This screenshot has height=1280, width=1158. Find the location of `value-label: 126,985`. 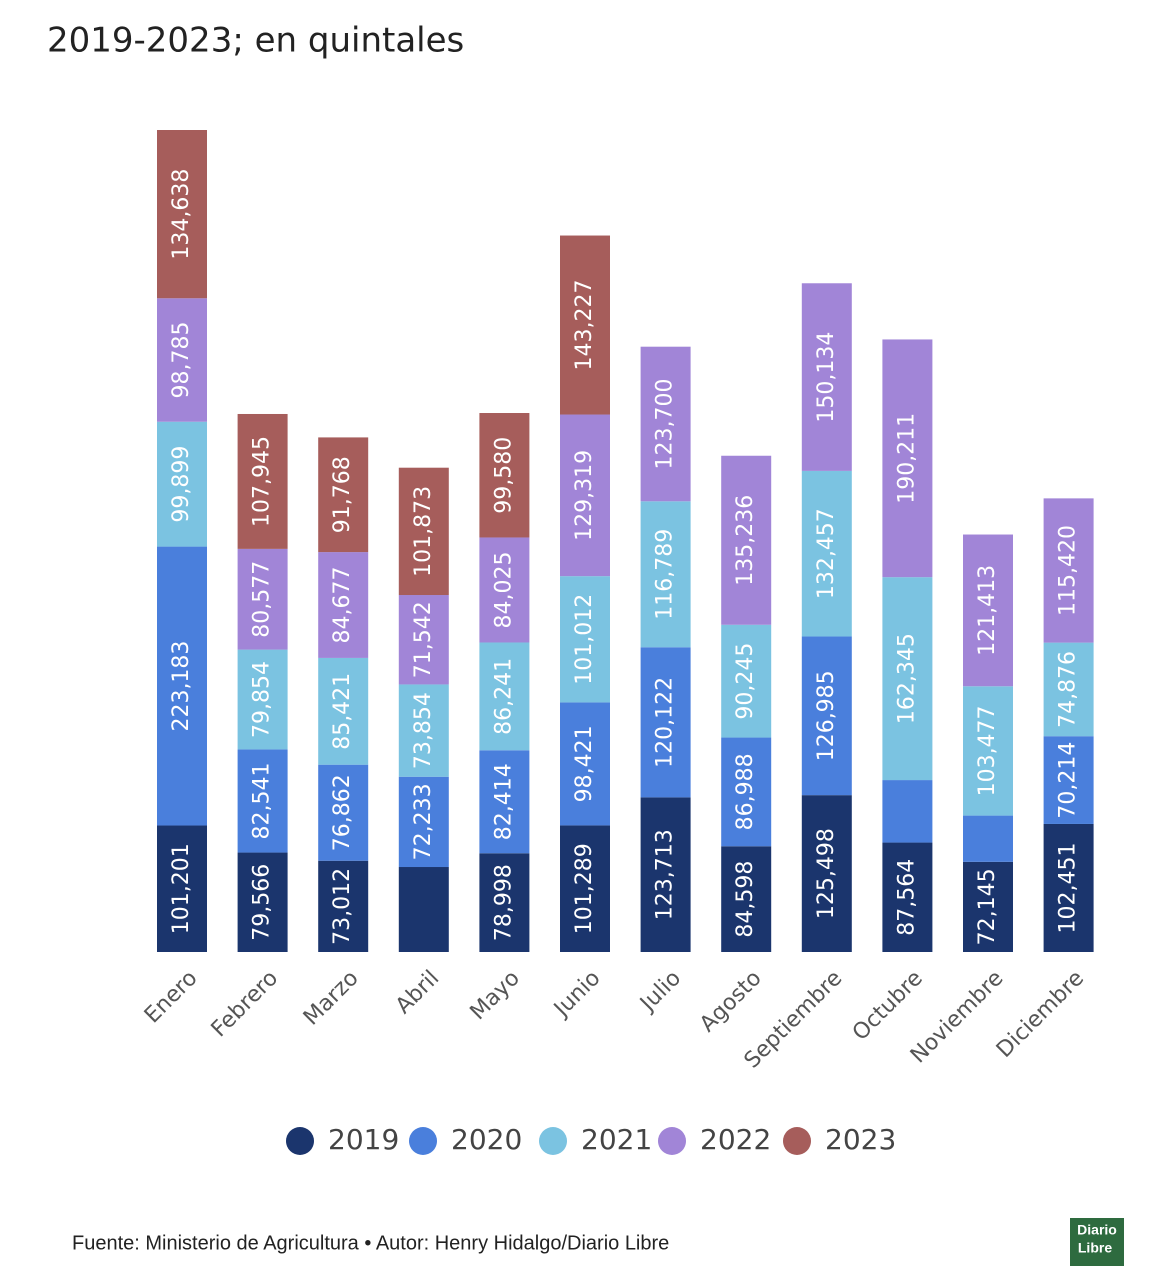

value-label: 126,985 is located at coordinates (826, 715).